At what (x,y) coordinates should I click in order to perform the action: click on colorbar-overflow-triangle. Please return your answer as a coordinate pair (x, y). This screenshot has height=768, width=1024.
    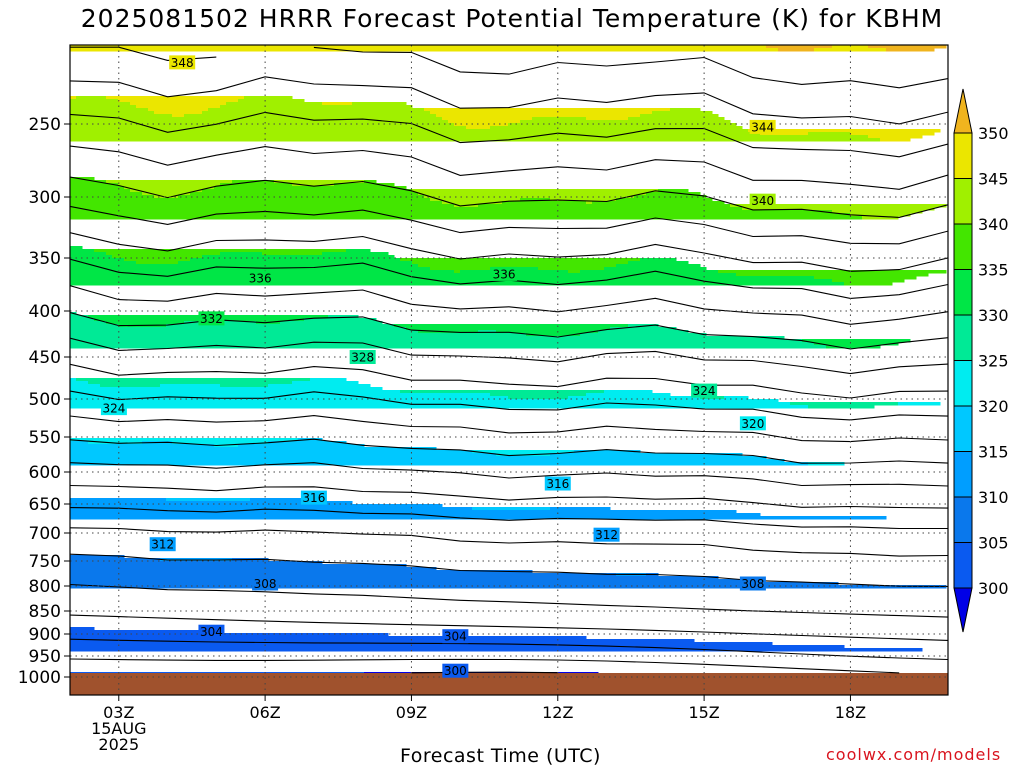
    Looking at the image, I should click on (963, 111).